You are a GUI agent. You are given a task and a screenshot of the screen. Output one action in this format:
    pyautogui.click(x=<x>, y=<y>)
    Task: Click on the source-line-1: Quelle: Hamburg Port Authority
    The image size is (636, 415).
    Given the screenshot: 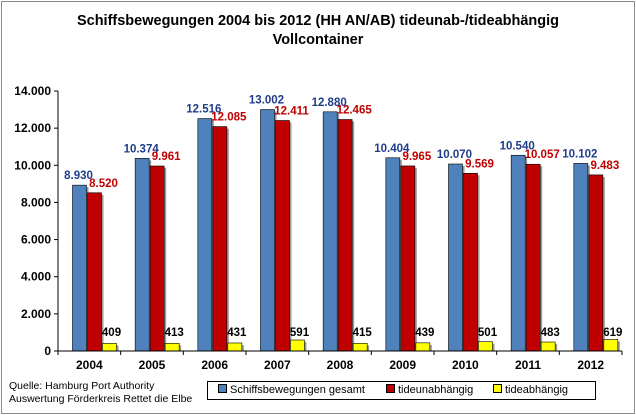 What is the action you would take?
    pyautogui.click(x=82, y=386)
    